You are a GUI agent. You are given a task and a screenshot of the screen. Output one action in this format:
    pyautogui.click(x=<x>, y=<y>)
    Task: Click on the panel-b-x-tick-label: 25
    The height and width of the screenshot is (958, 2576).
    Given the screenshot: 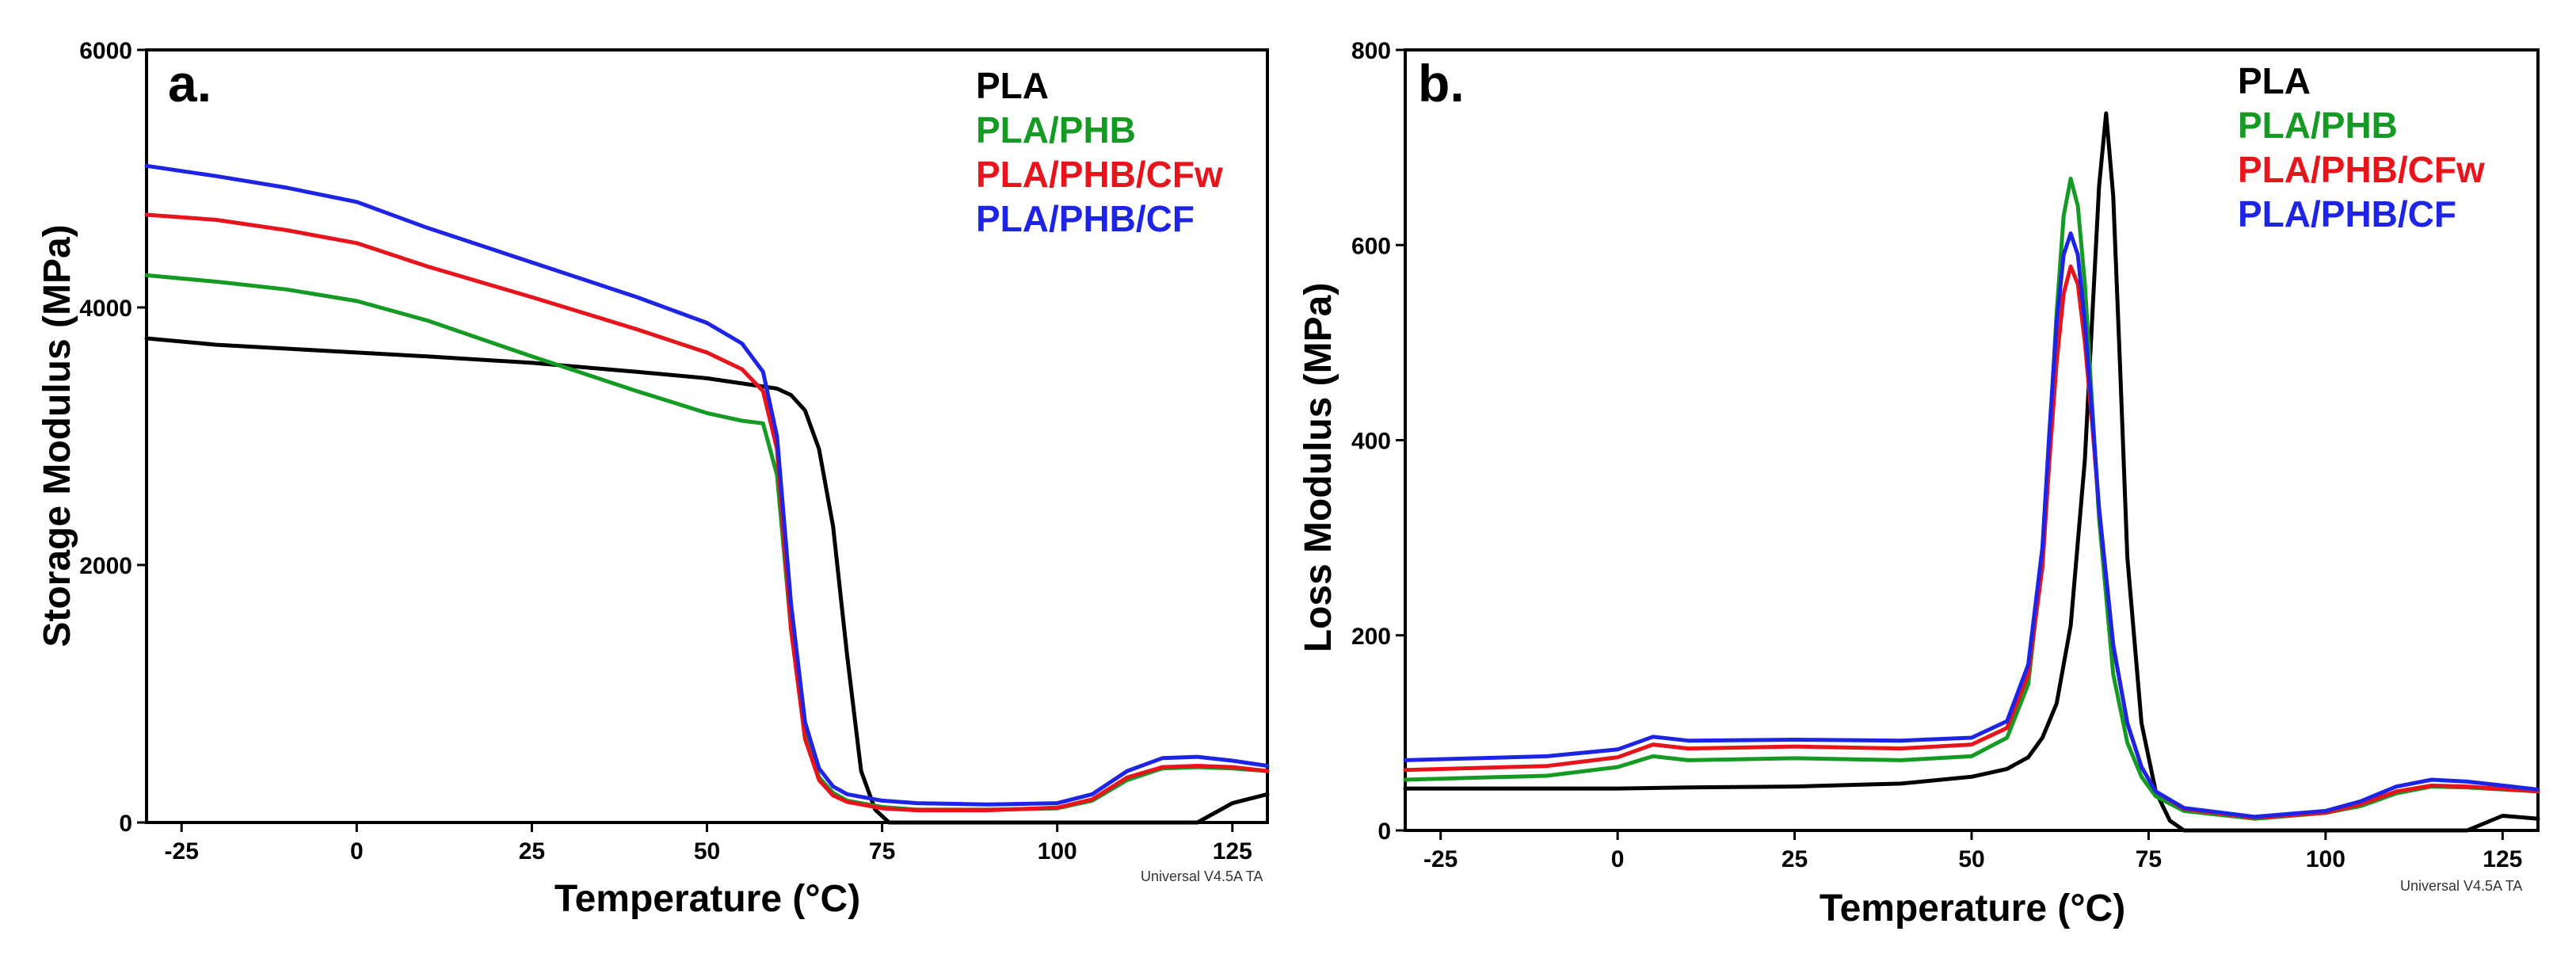 What is the action you would take?
    pyautogui.click(x=1795, y=859)
    